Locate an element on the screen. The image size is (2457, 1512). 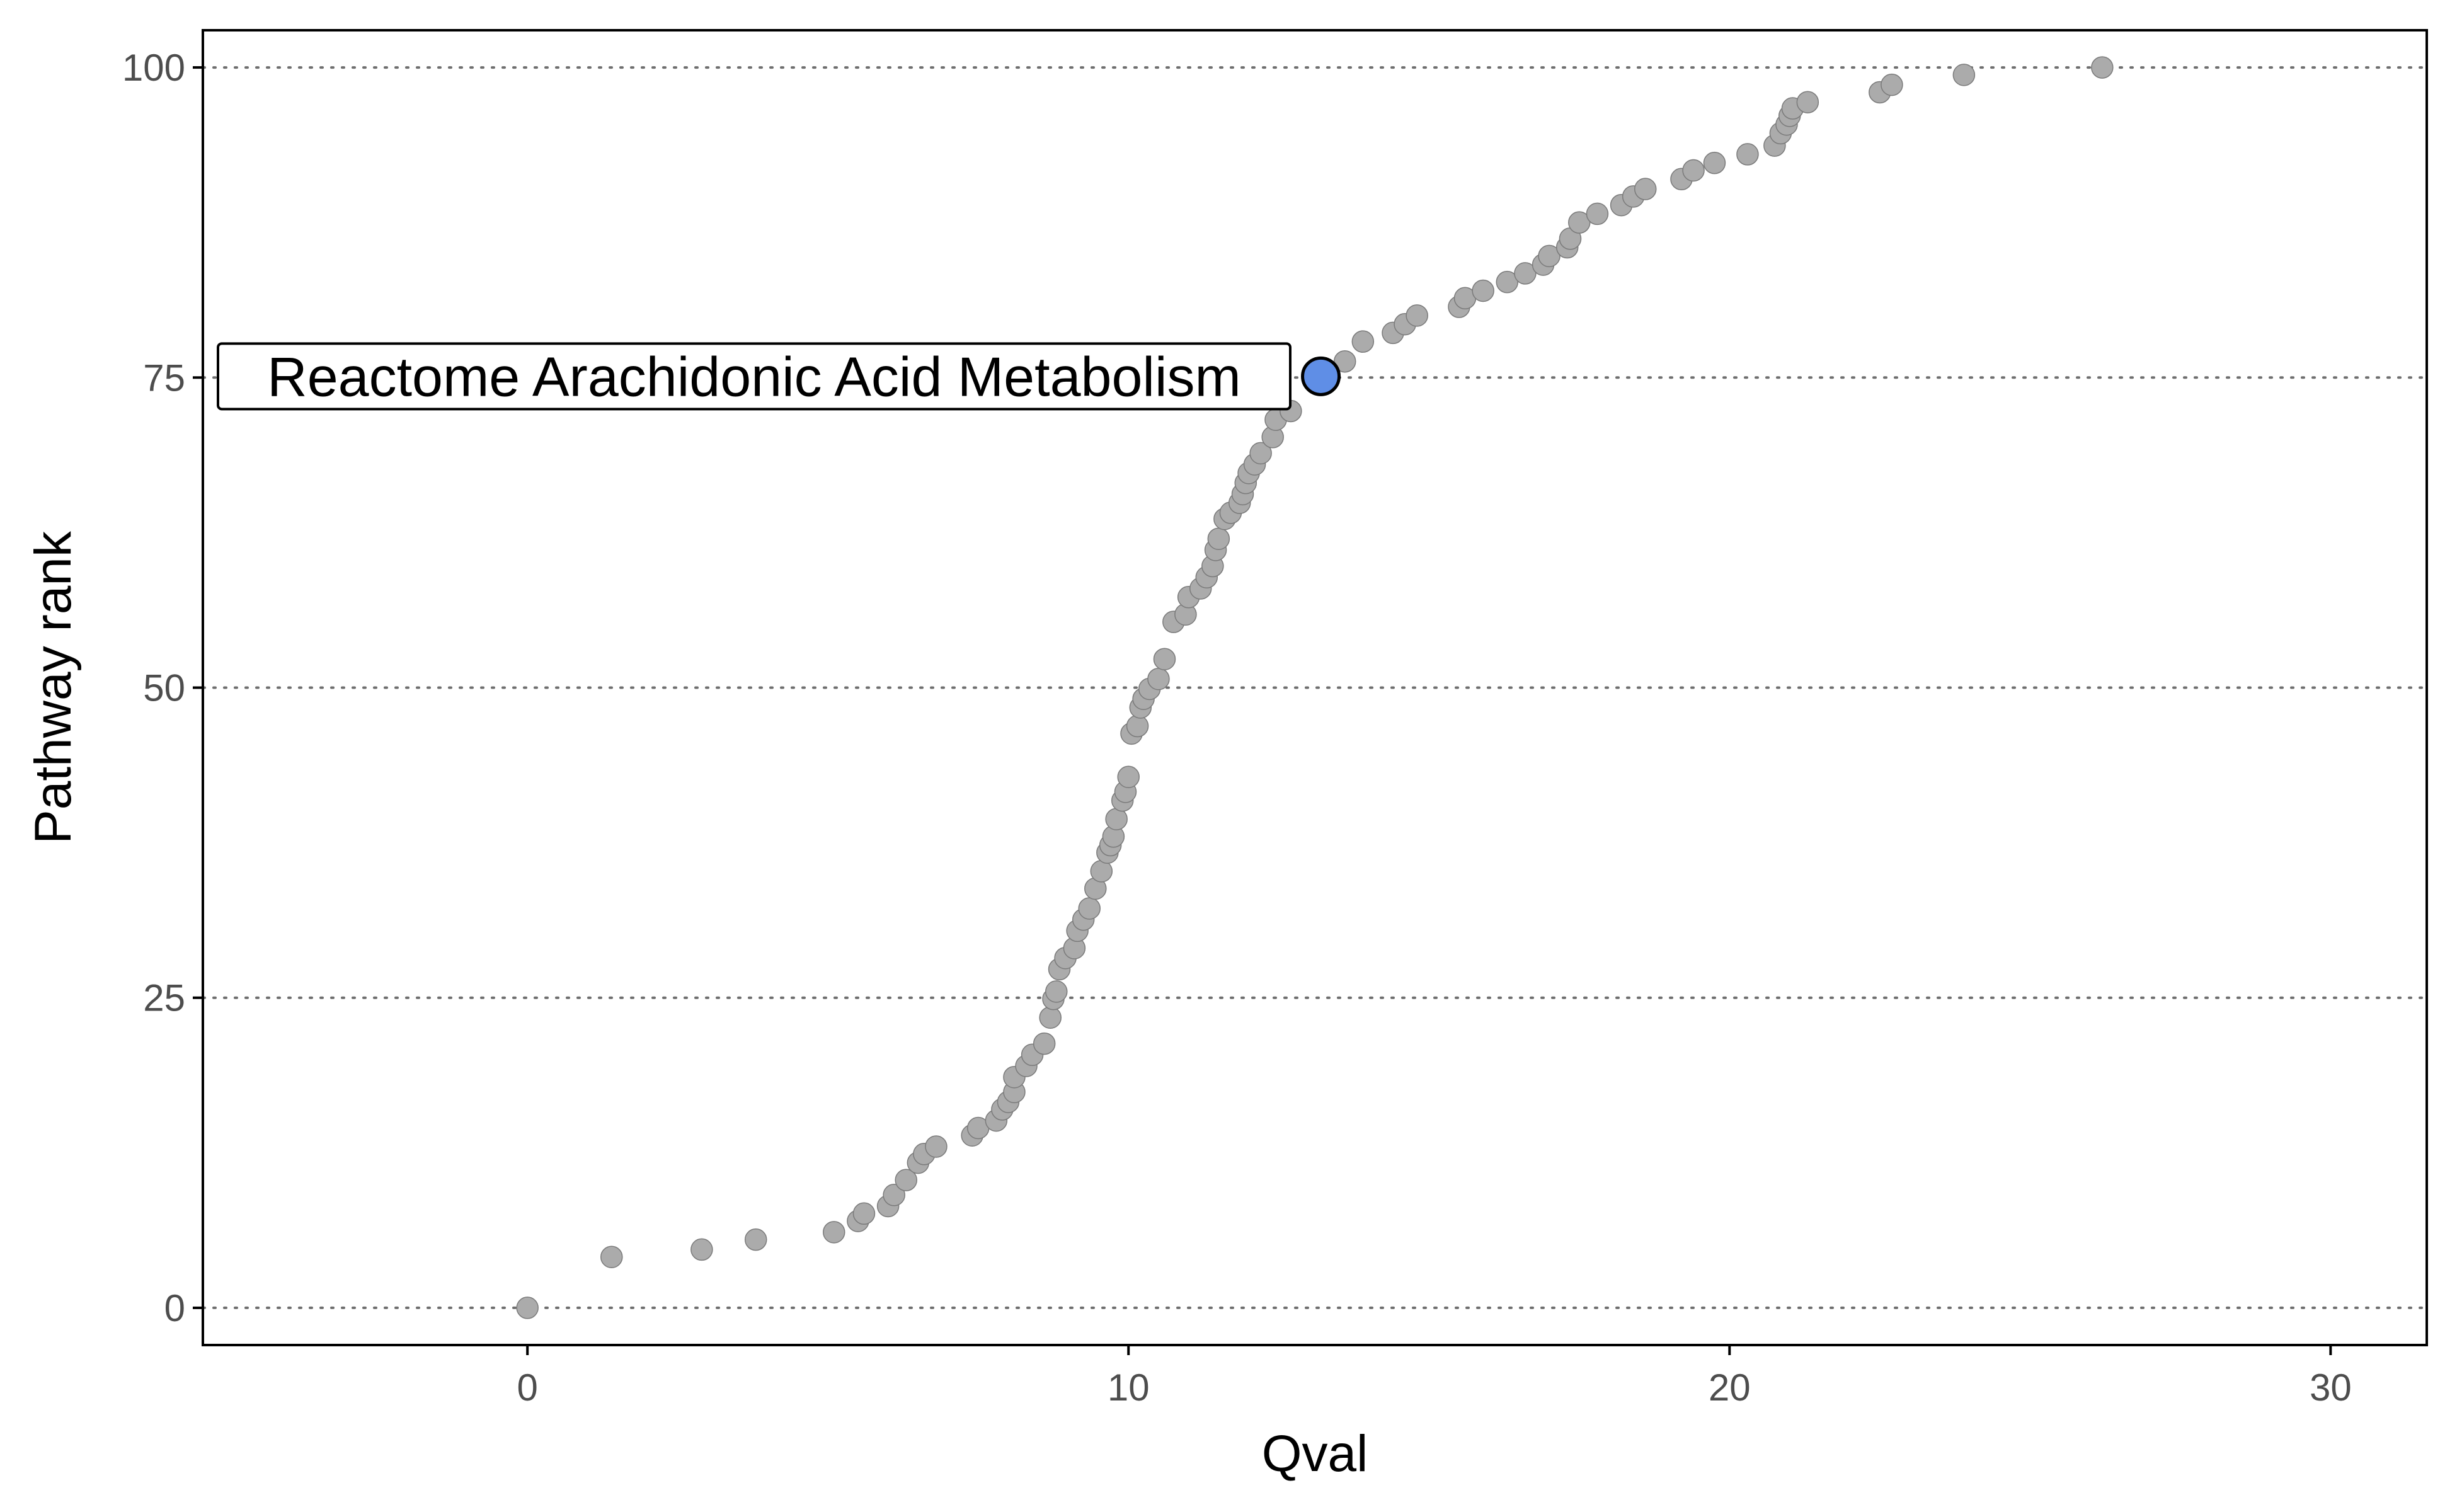
highlight-annotation: Reactome Arachidonic Acid Metabolism is located at coordinates (779, 376).